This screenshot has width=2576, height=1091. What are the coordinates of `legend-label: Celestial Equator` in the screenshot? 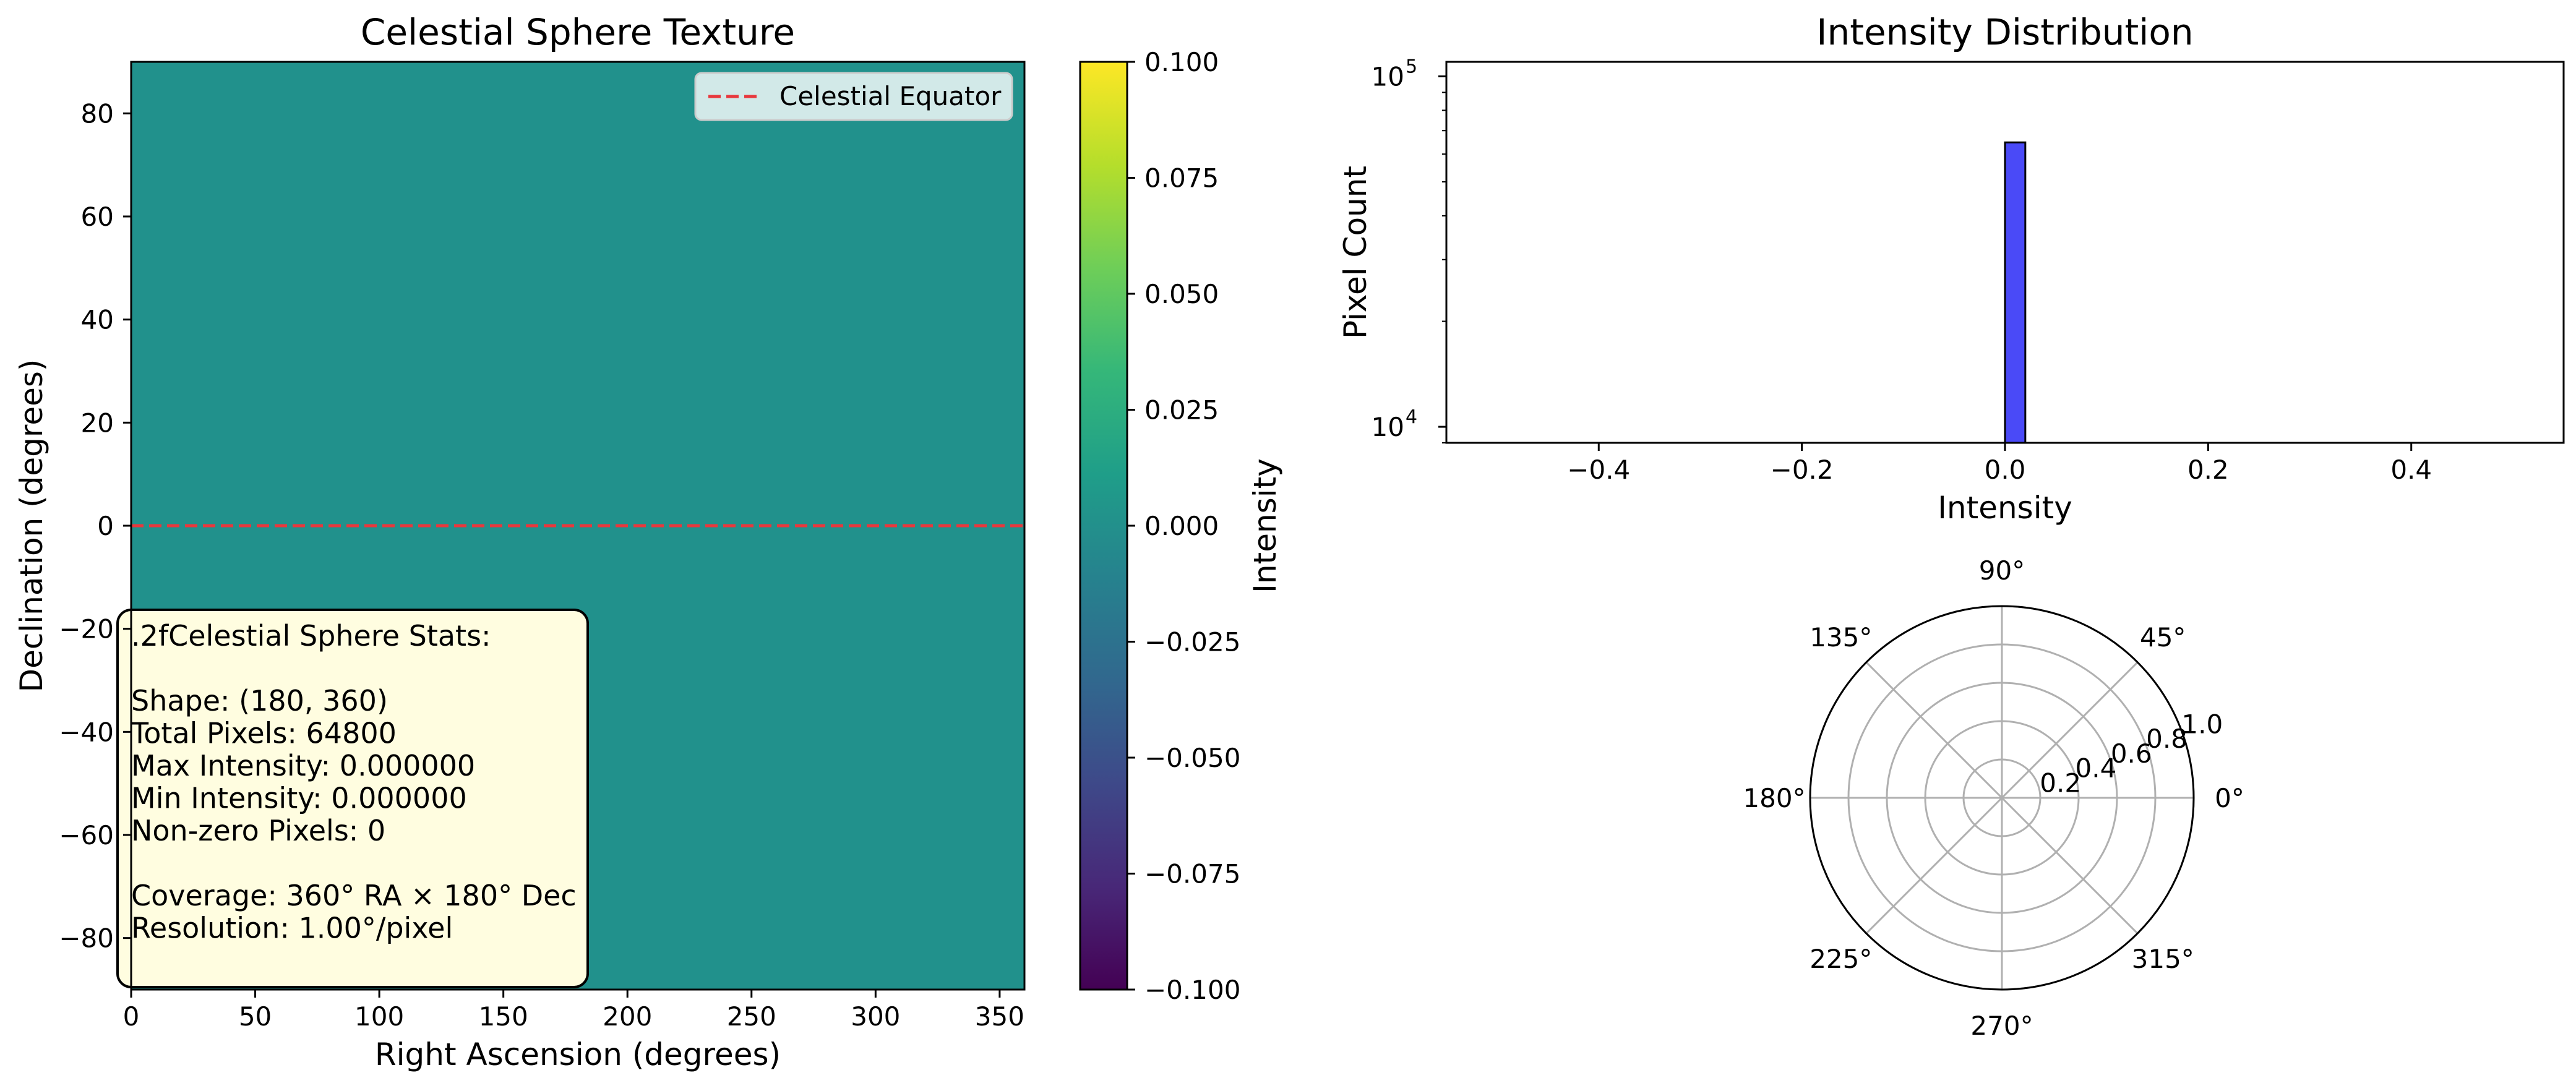 It's located at (890, 96).